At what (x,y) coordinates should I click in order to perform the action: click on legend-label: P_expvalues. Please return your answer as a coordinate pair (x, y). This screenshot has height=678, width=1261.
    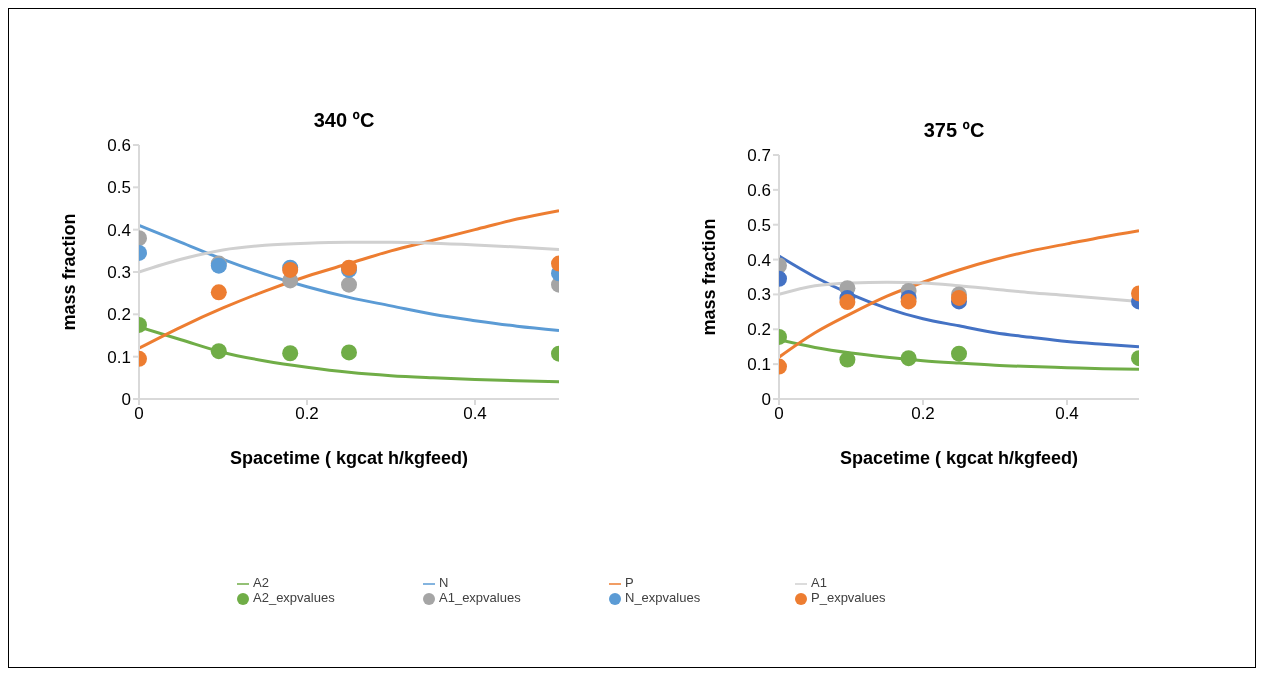
    Looking at the image, I should click on (849, 597).